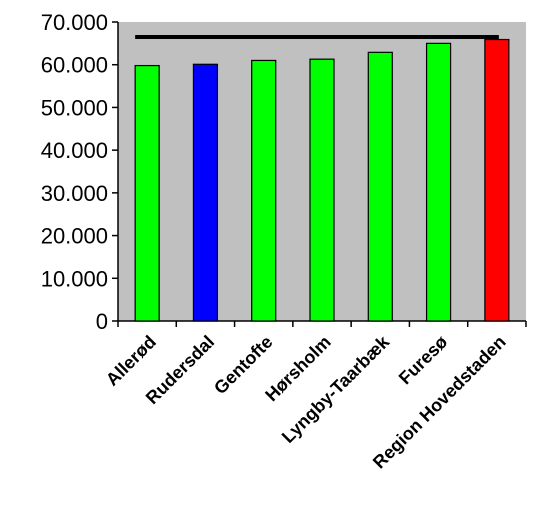 Image resolution: width=539 pixels, height=521 pixels. I want to click on y-tick-label: 10.000, so click(74, 278).